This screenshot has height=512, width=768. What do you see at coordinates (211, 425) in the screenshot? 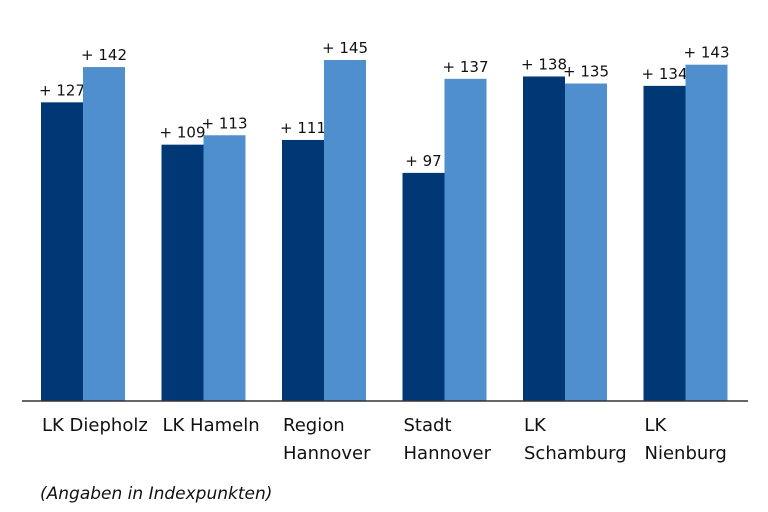
I see `category-label: LK Hameln` at bounding box center [211, 425].